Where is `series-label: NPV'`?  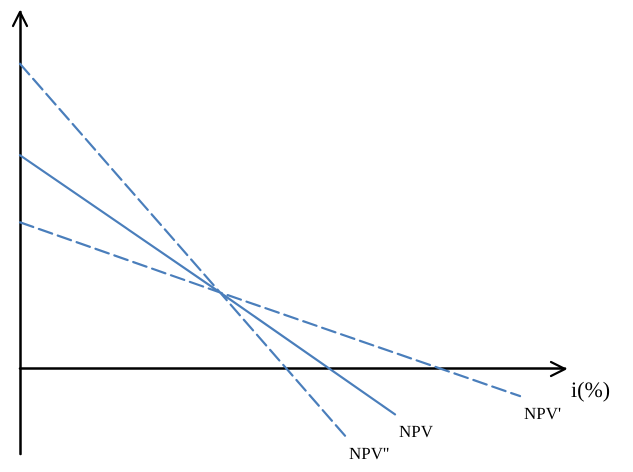 series-label: NPV' is located at coordinates (543, 414).